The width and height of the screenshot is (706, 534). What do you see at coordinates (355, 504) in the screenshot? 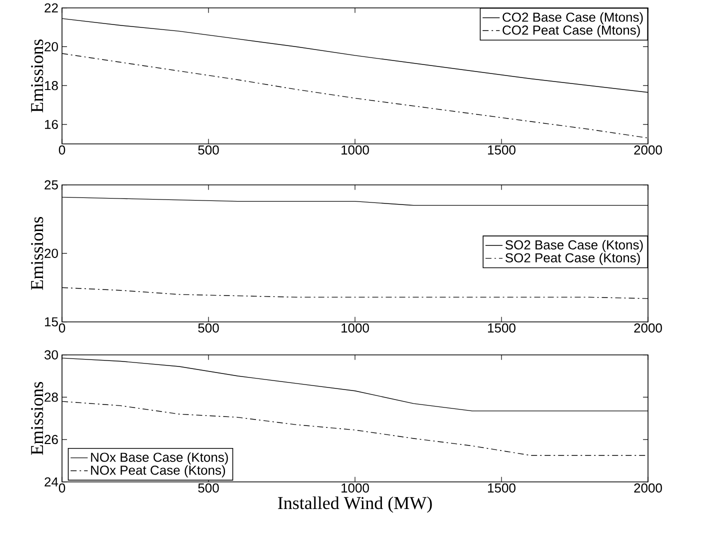
I see `x-axis-title: Installed Wind (MW)` at bounding box center [355, 504].